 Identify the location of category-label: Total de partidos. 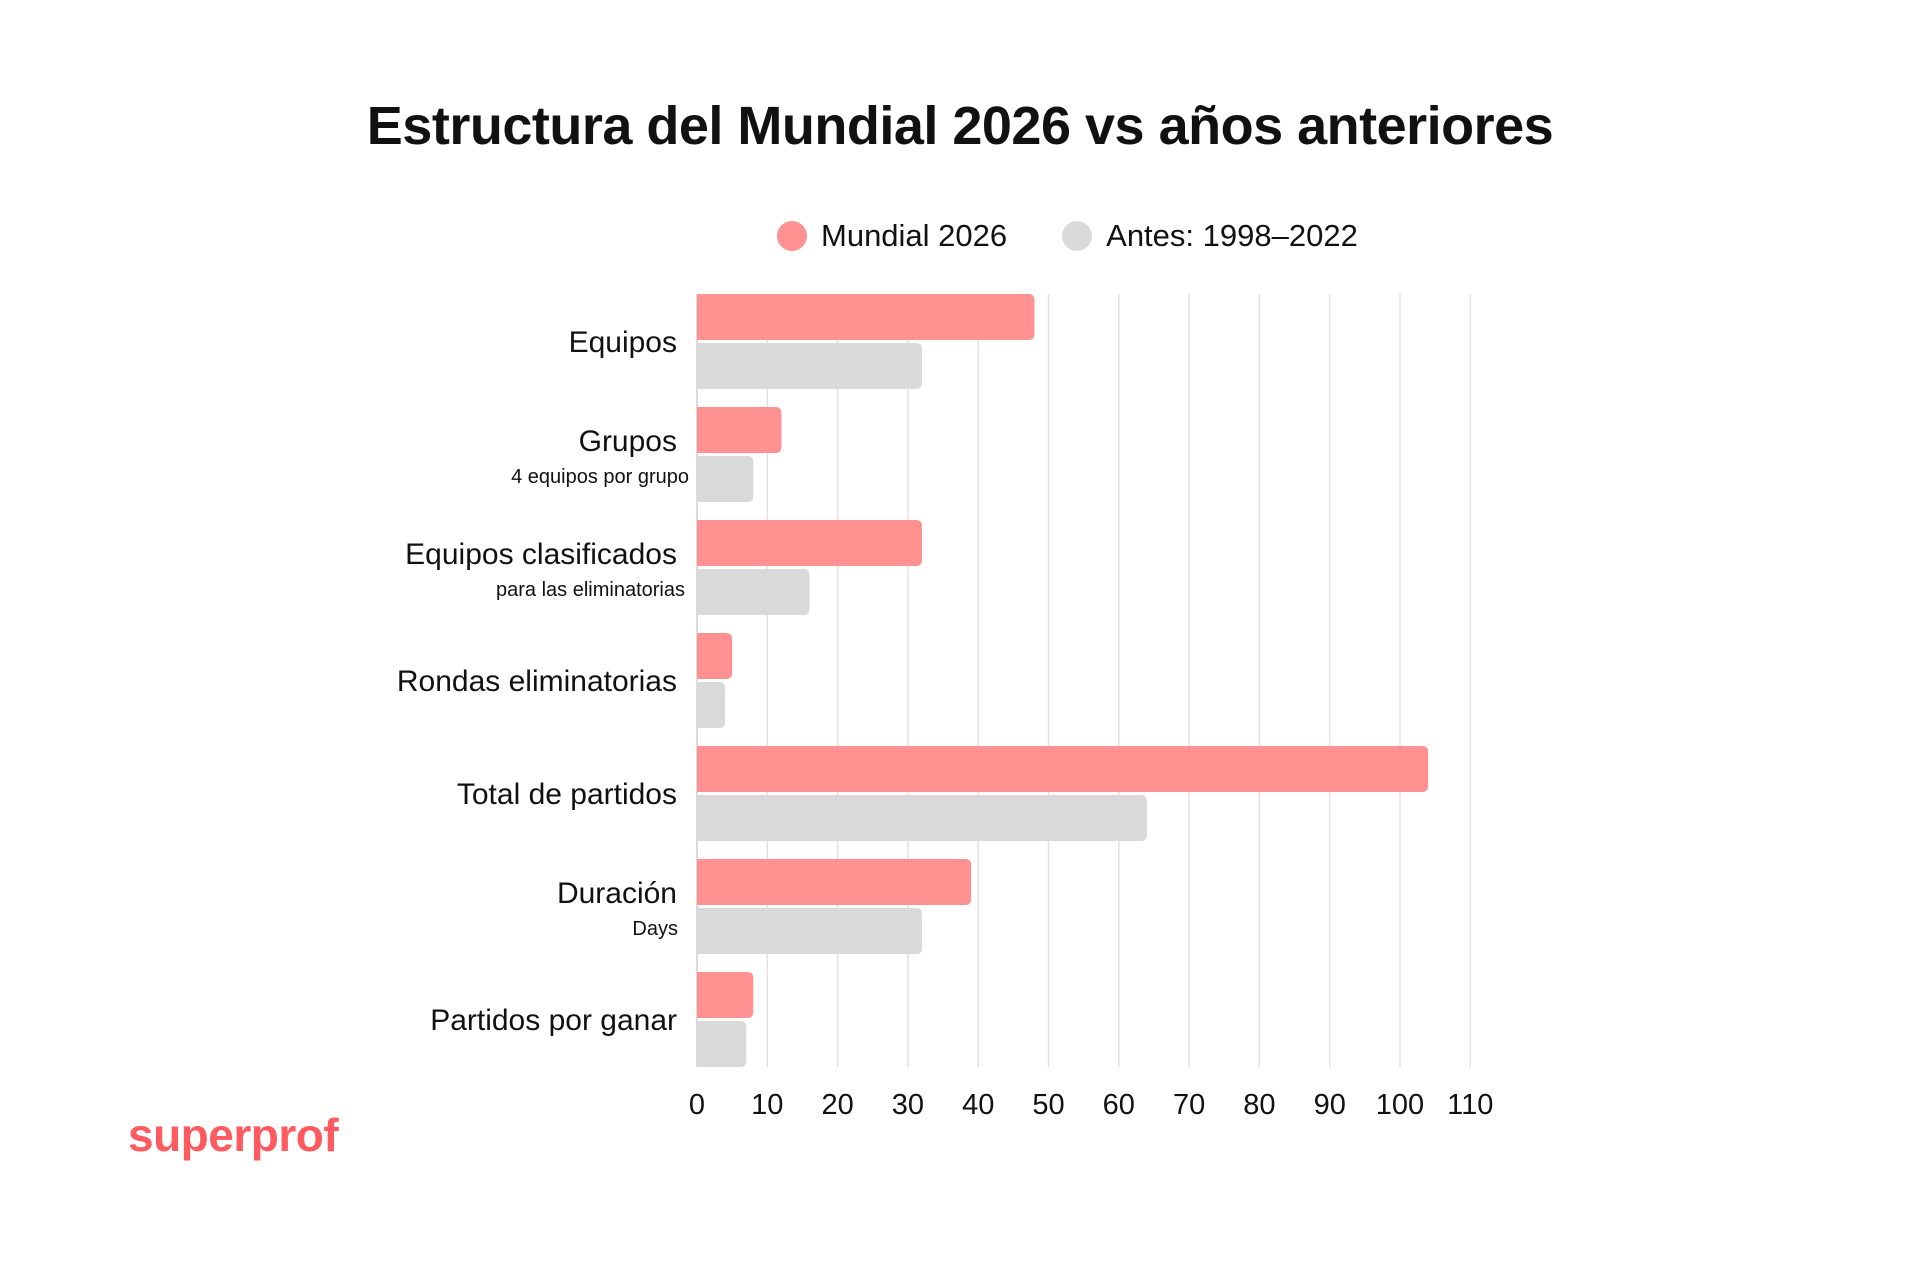
(567, 794).